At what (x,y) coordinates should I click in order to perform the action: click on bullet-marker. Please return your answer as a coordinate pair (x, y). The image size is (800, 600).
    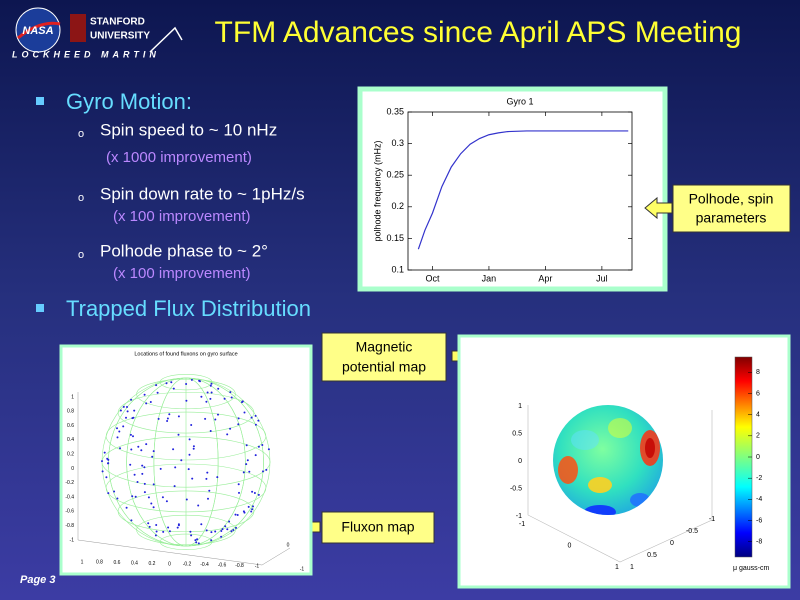
    Looking at the image, I should click on (40, 308).